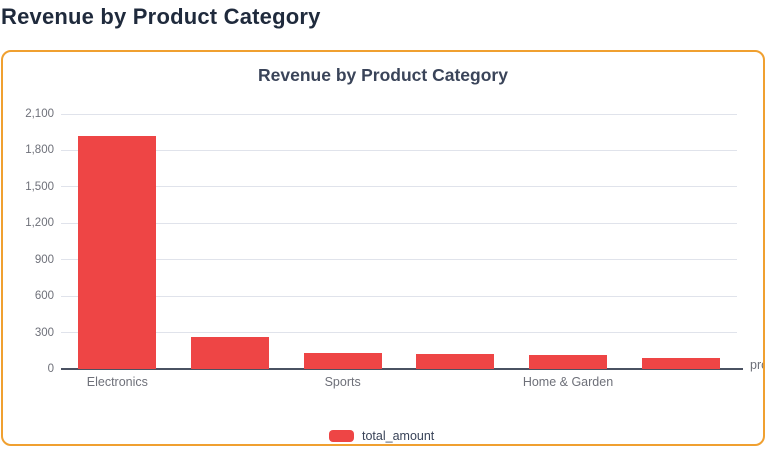 The image size is (768, 450). Describe the element at coordinates (756, 365) in the screenshot. I see `x-axis-title: pro` at that location.